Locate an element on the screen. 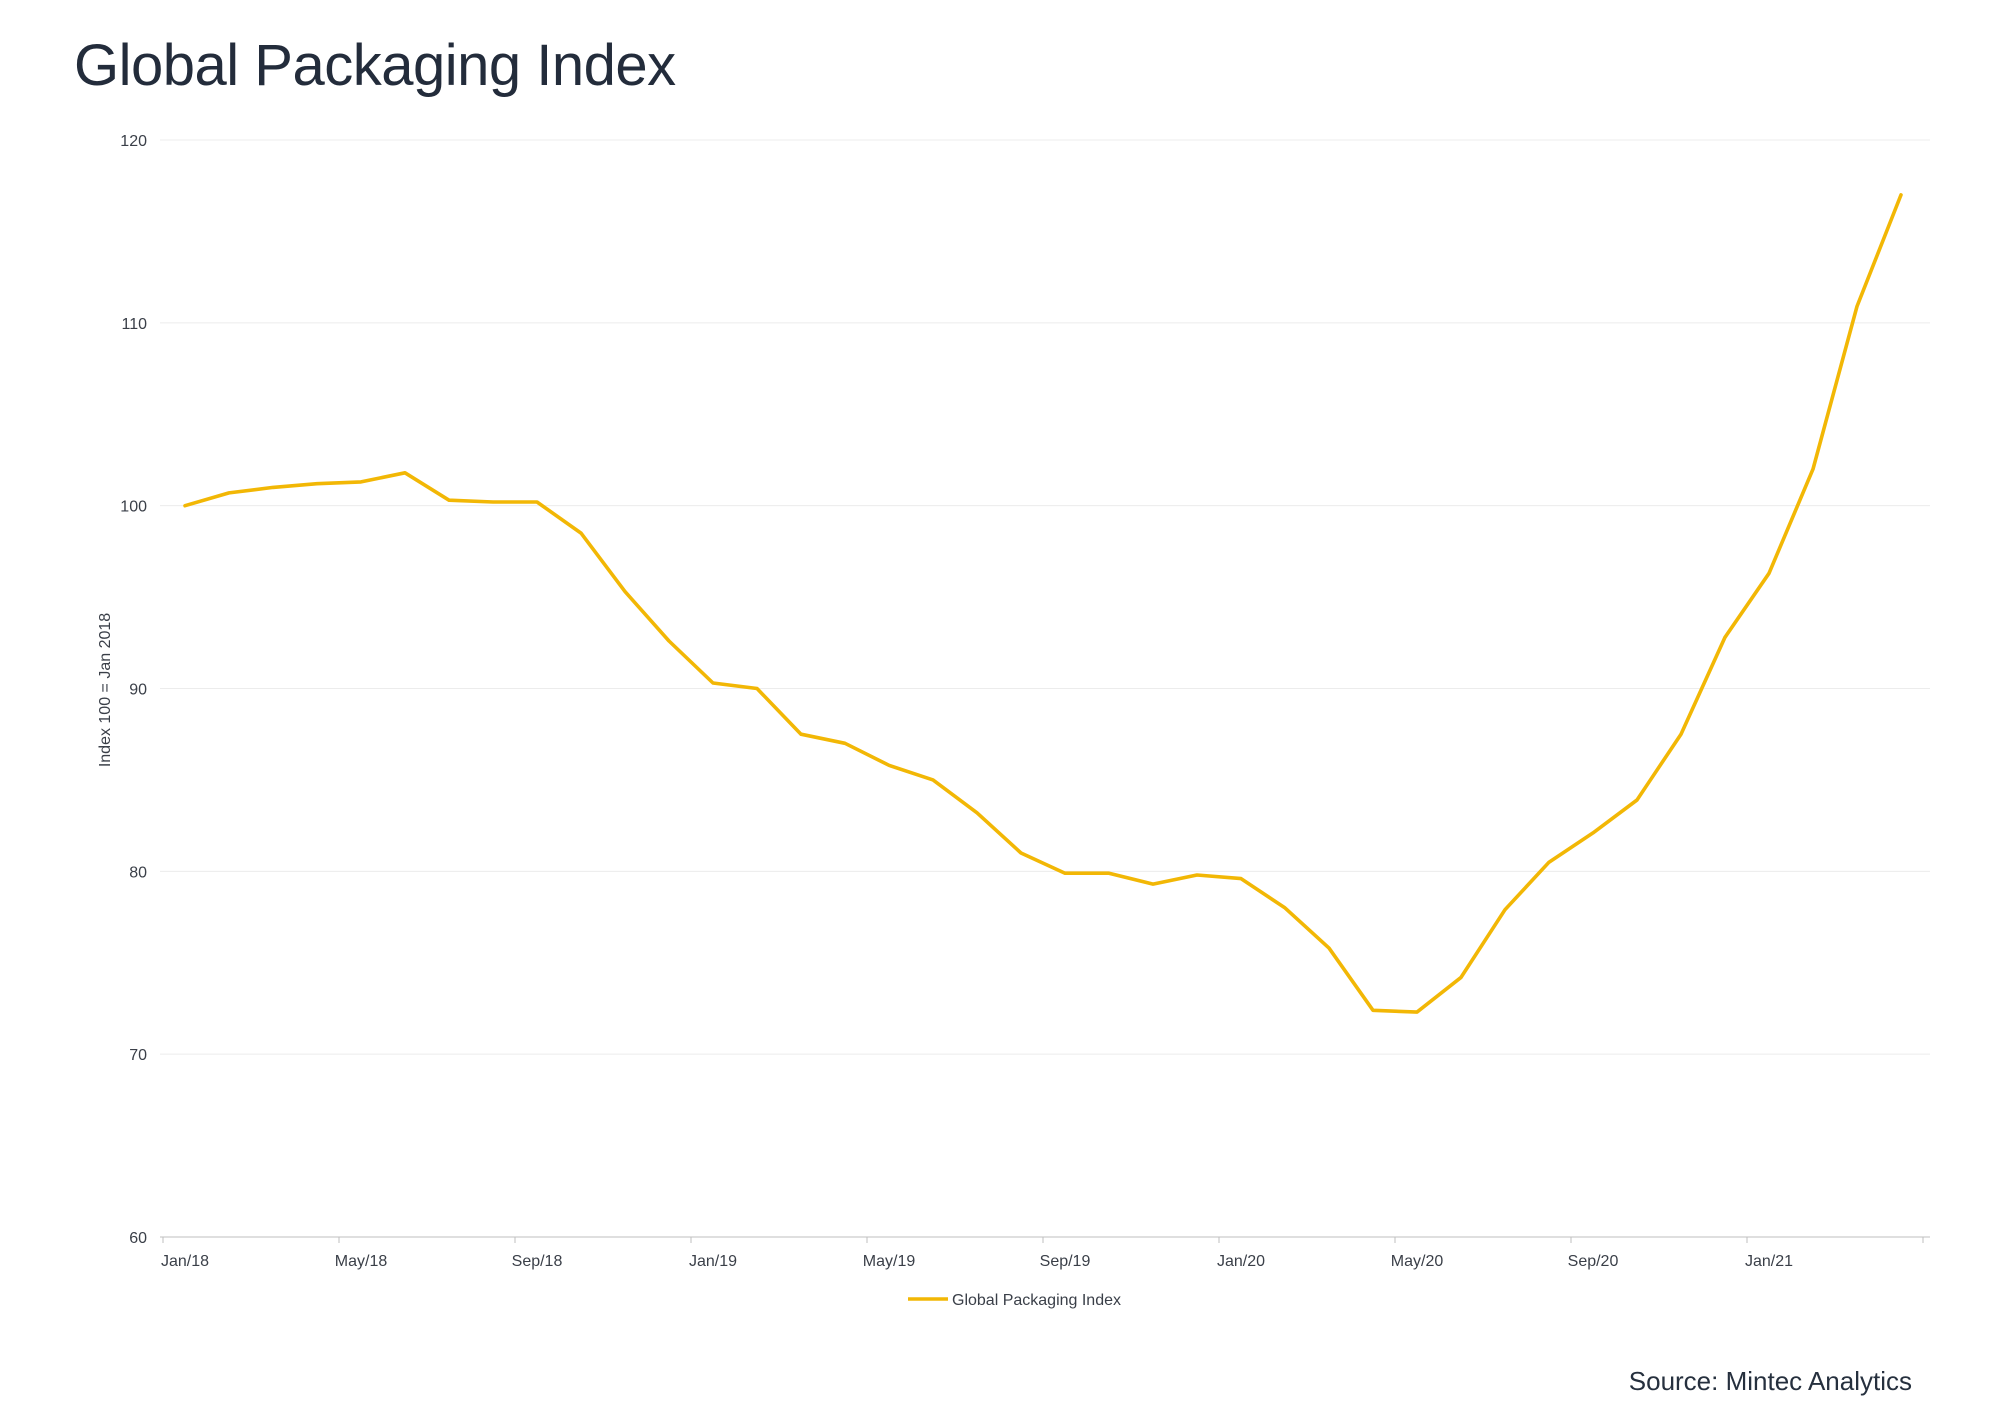 This screenshot has width=2000, height=1428. y-tick-label: 60 is located at coordinates (138, 1238).